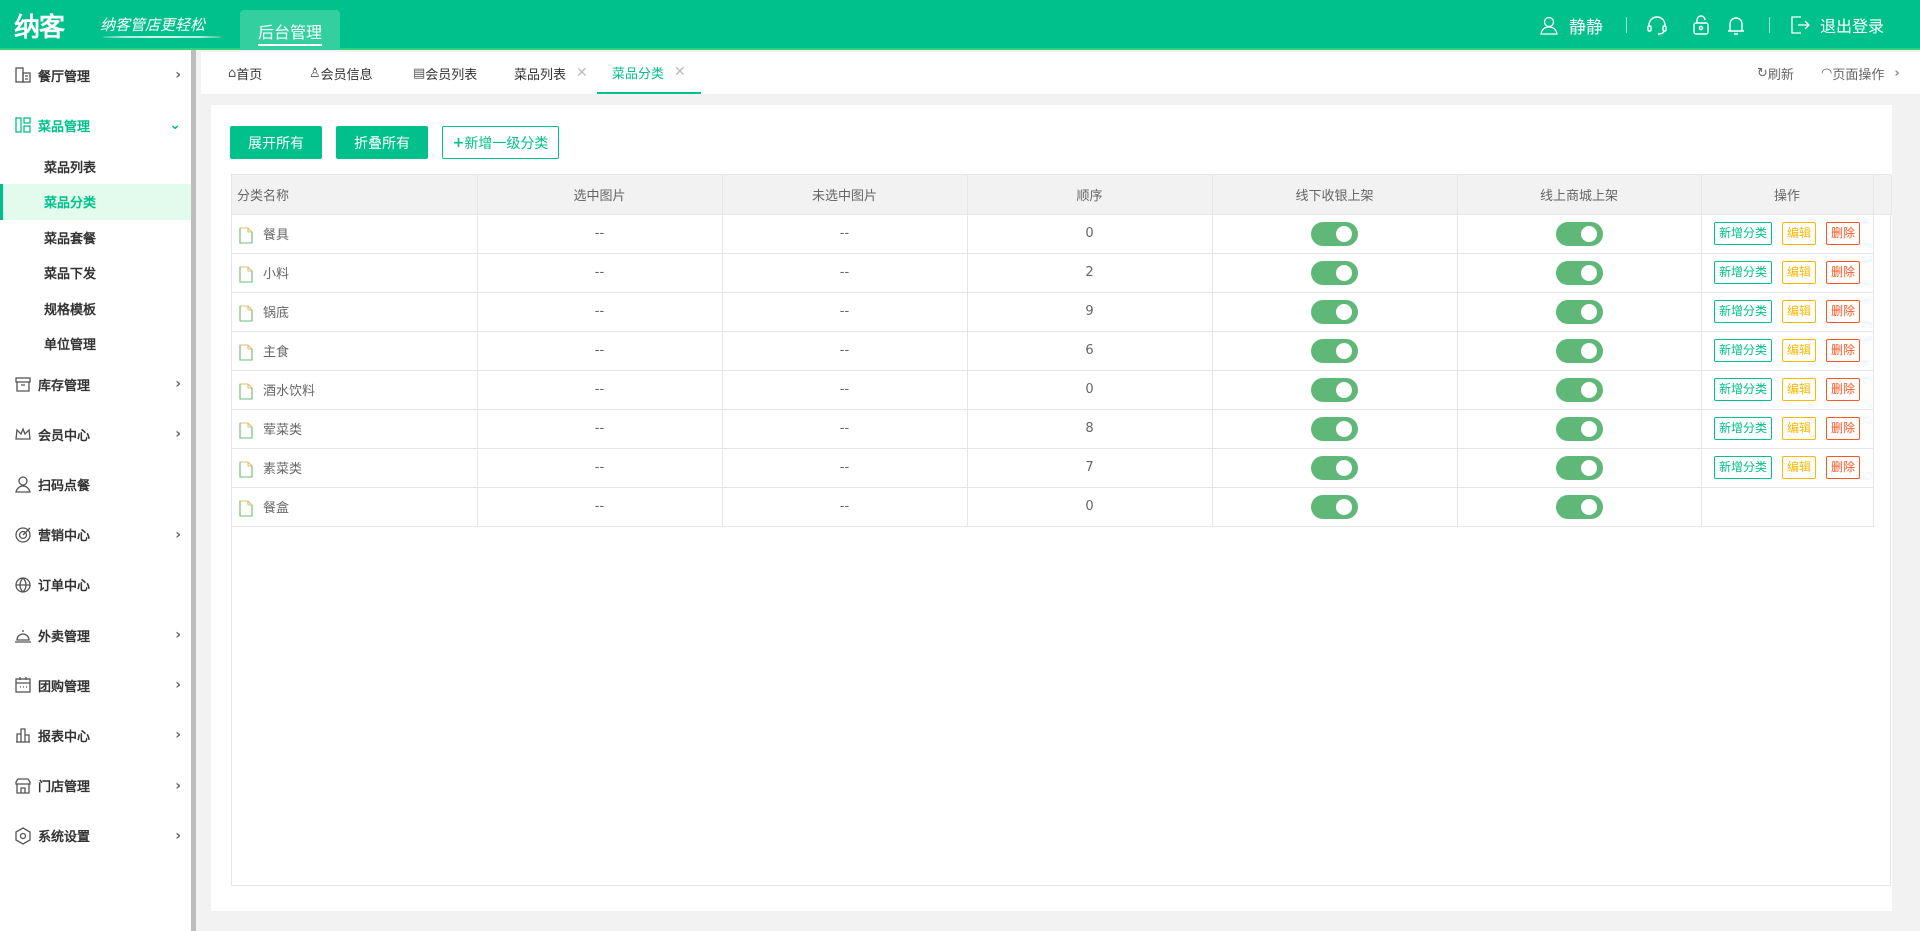 Image resolution: width=1920 pixels, height=931 pixels. Describe the element at coordinates (95, 125) in the screenshot. I see `sidebar-item-dishes: 菜品管理 ⌄` at that location.